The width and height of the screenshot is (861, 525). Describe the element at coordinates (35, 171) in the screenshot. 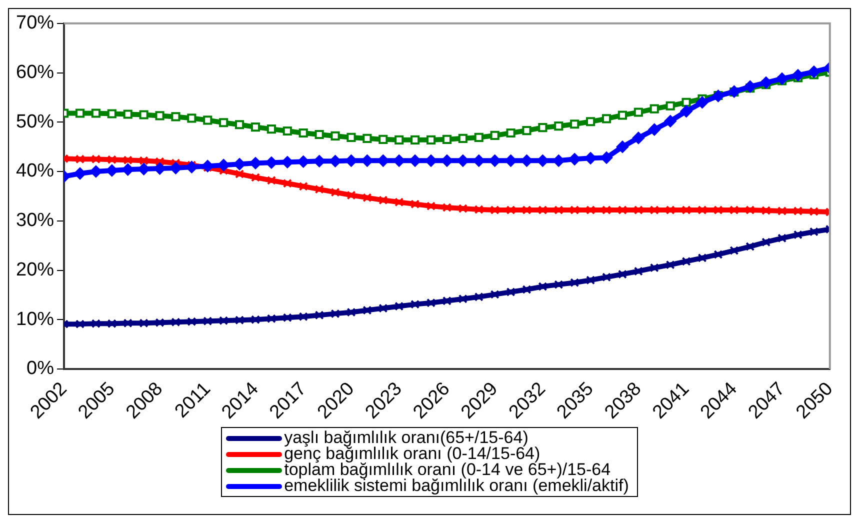

I see `y-tick-label: 40%` at that location.